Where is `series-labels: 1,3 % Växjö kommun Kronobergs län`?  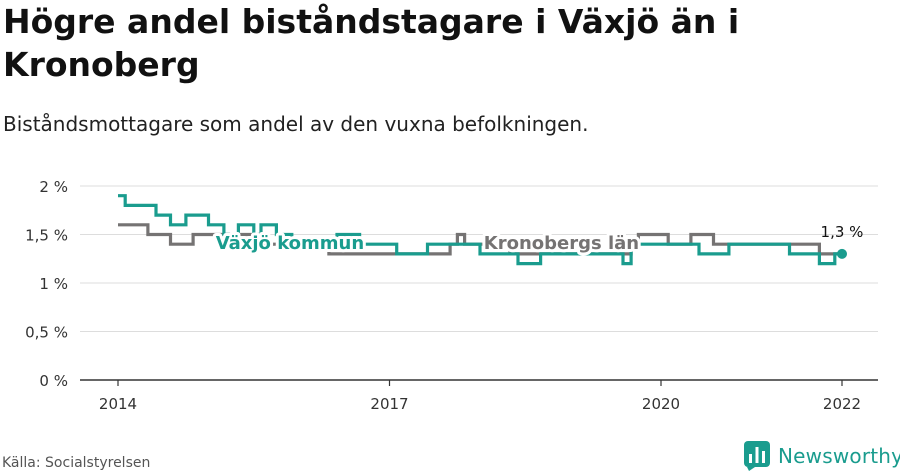 series-labels: 1,3 % Växjö kommun Kronobergs län is located at coordinates (538, 240).